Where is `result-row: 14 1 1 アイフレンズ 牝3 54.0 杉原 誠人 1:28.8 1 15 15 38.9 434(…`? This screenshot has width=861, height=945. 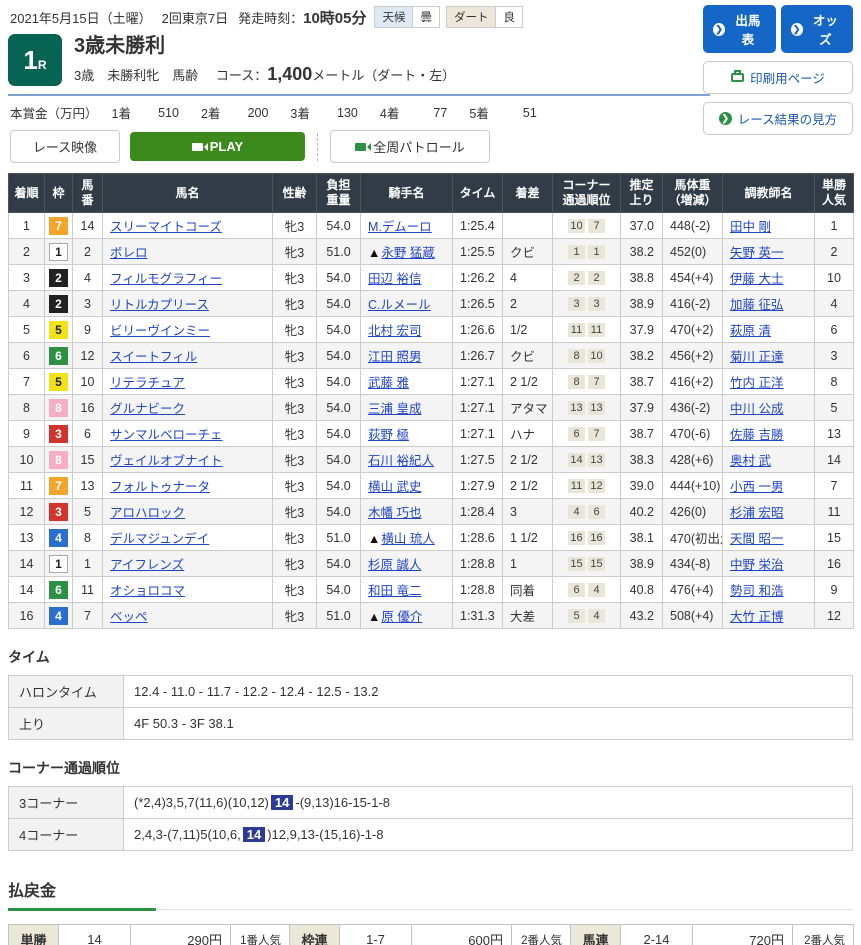
result-row: 14 1 1 アイフレンズ 牝3 54.0 杉原 誠人 1:28.8 1 15 15 38.9 434(… is located at coordinates (431, 563).